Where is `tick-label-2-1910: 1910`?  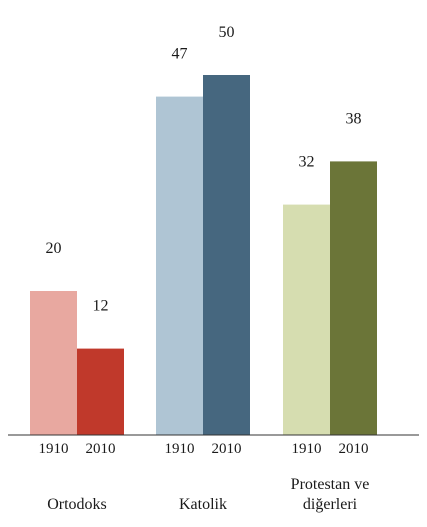
tick-label-2-1910: 1910 is located at coordinates (307, 449).